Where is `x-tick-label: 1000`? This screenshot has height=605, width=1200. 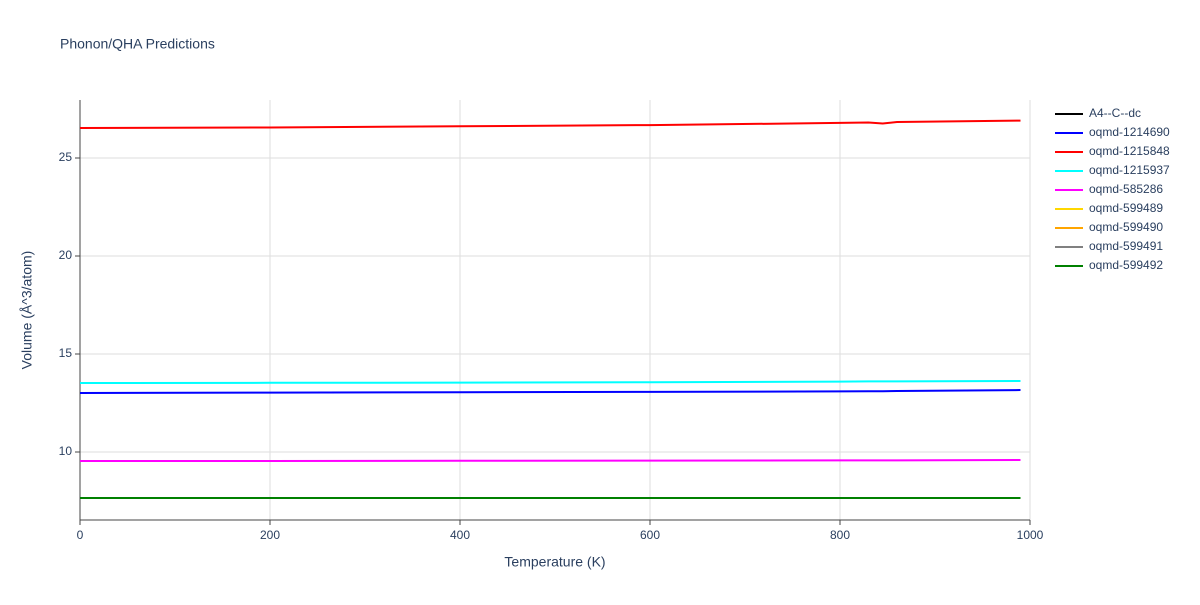 x-tick-label: 1000 is located at coordinates (1030, 535).